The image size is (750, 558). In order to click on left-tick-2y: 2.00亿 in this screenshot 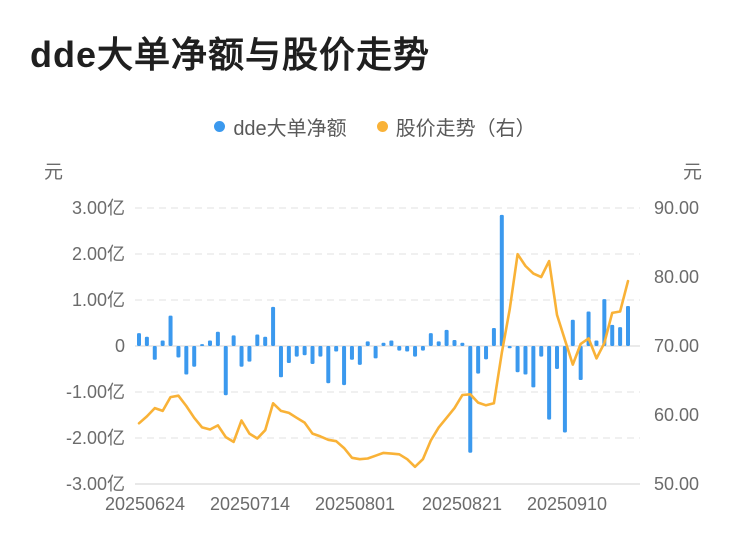, I will do `click(98, 254)`.